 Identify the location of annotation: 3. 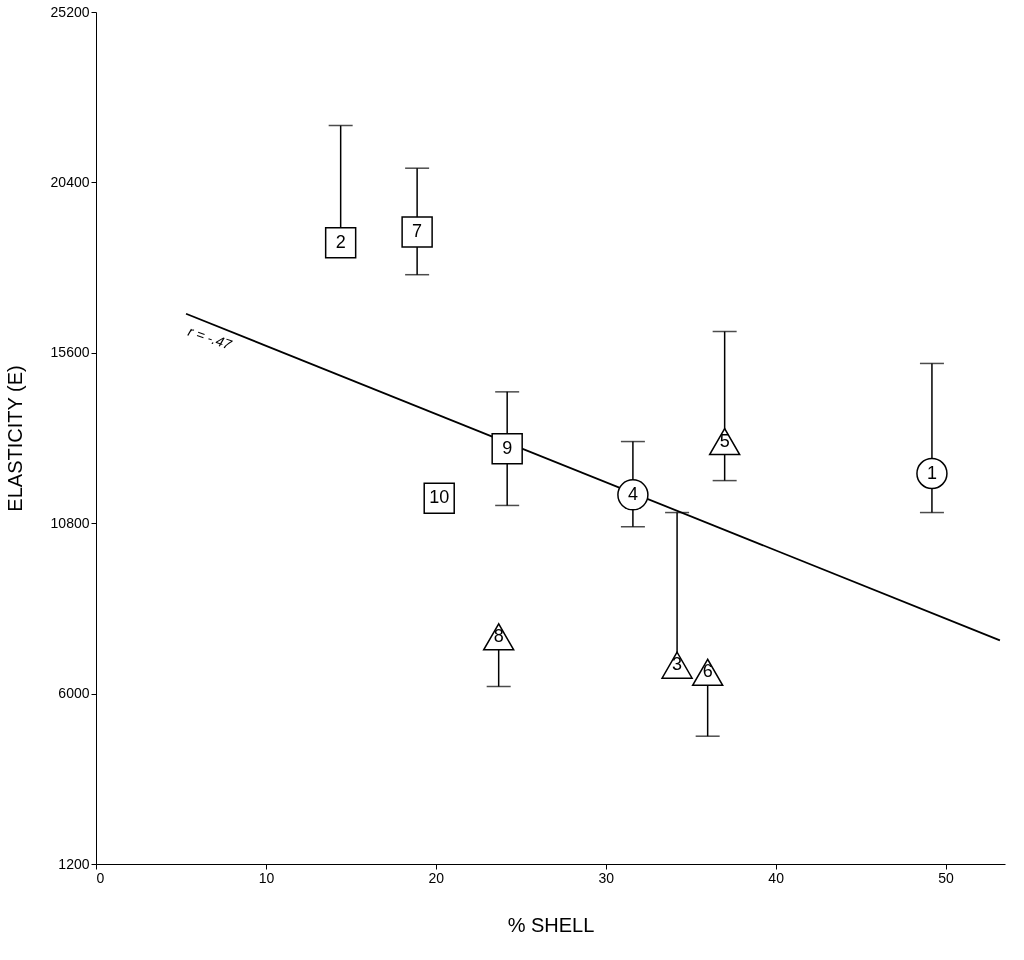
(677, 664).